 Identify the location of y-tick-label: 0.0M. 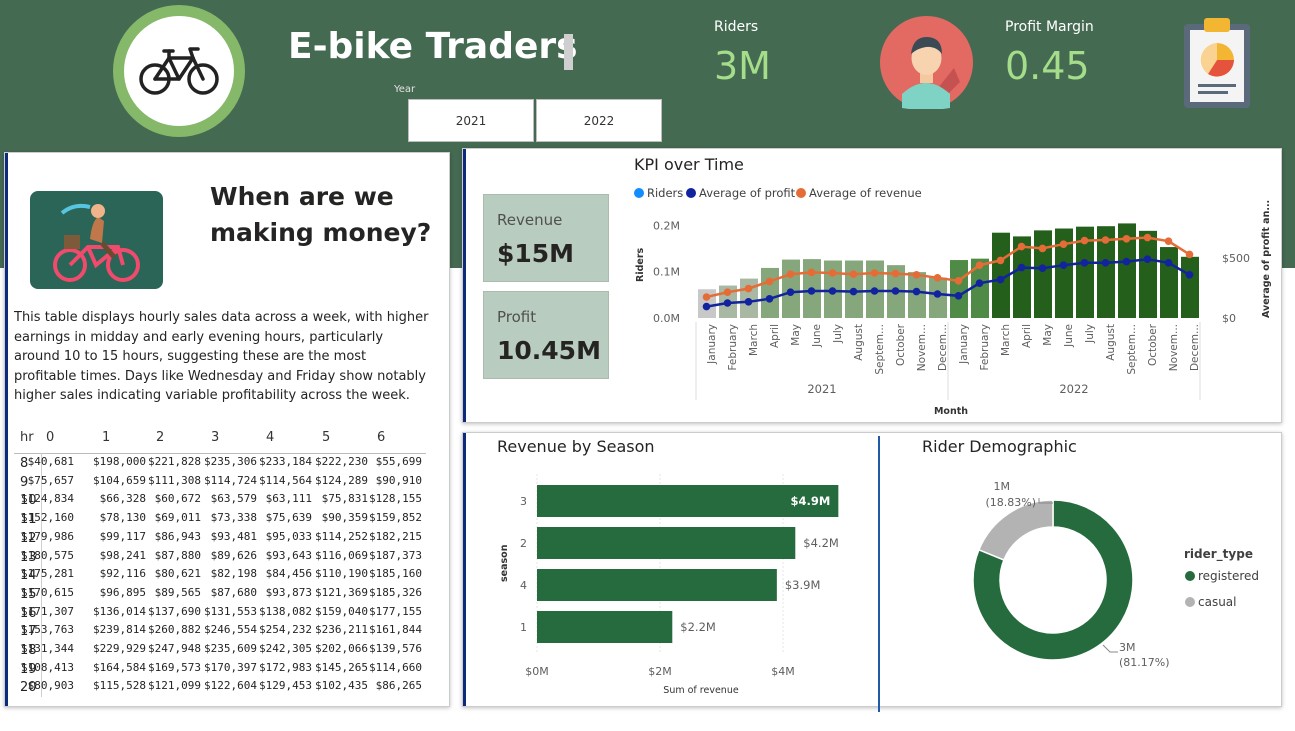
(666, 318).